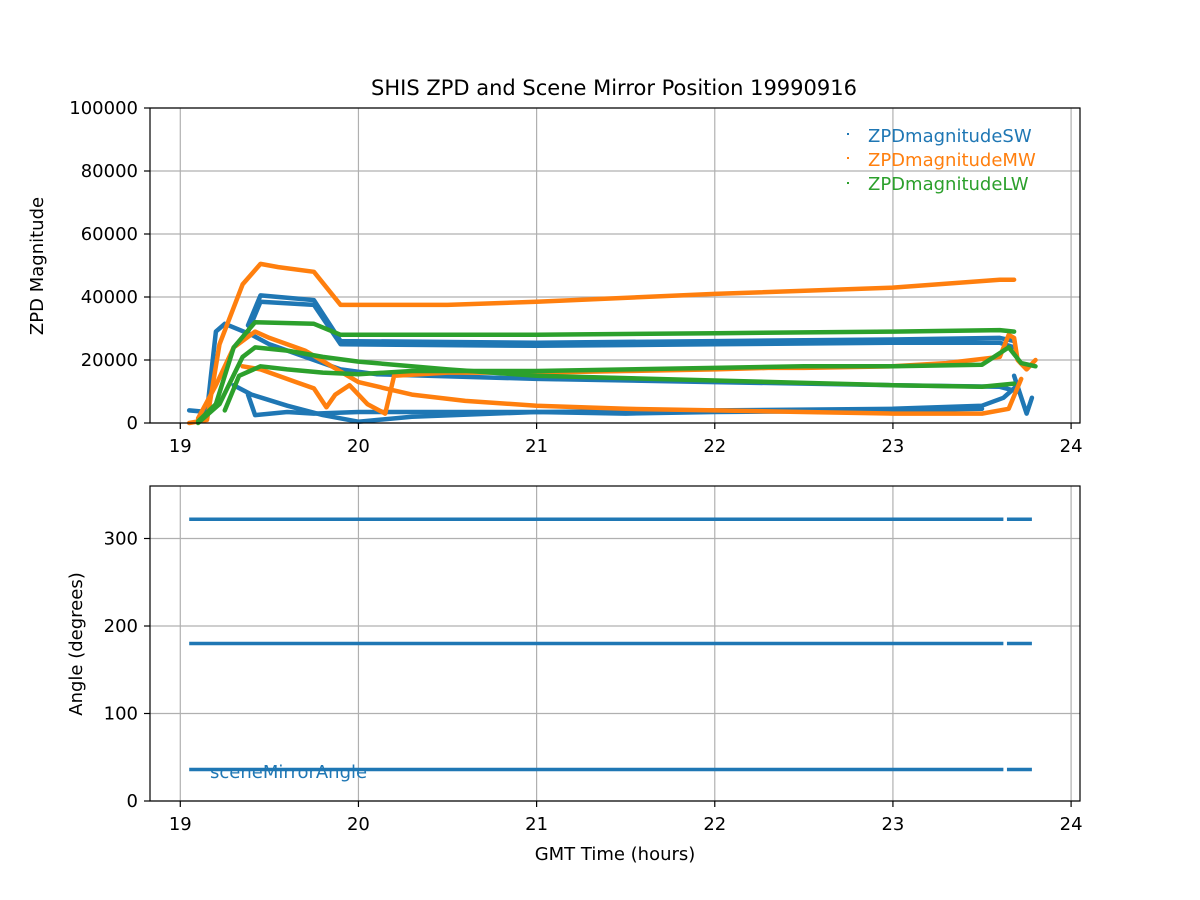 This screenshot has height=900, width=1200. I want to click on zpd-x-tick-label: 23, so click(892, 446).